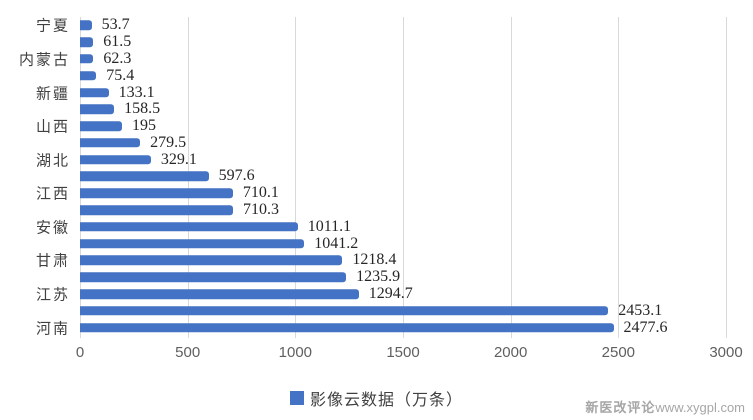 Image resolution: width=753 pixels, height=420 pixels. Describe the element at coordinates (188, 352) in the screenshot. I see `x-tick-label: 500` at that location.